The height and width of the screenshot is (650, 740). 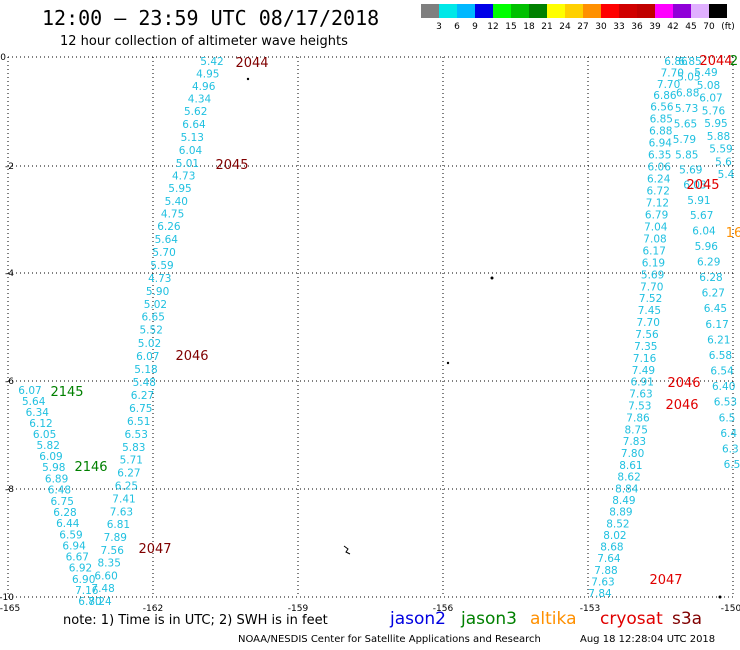 What do you see at coordinates (140, 409) in the screenshot?
I see `wave-height-value: 6.75` at bounding box center [140, 409].